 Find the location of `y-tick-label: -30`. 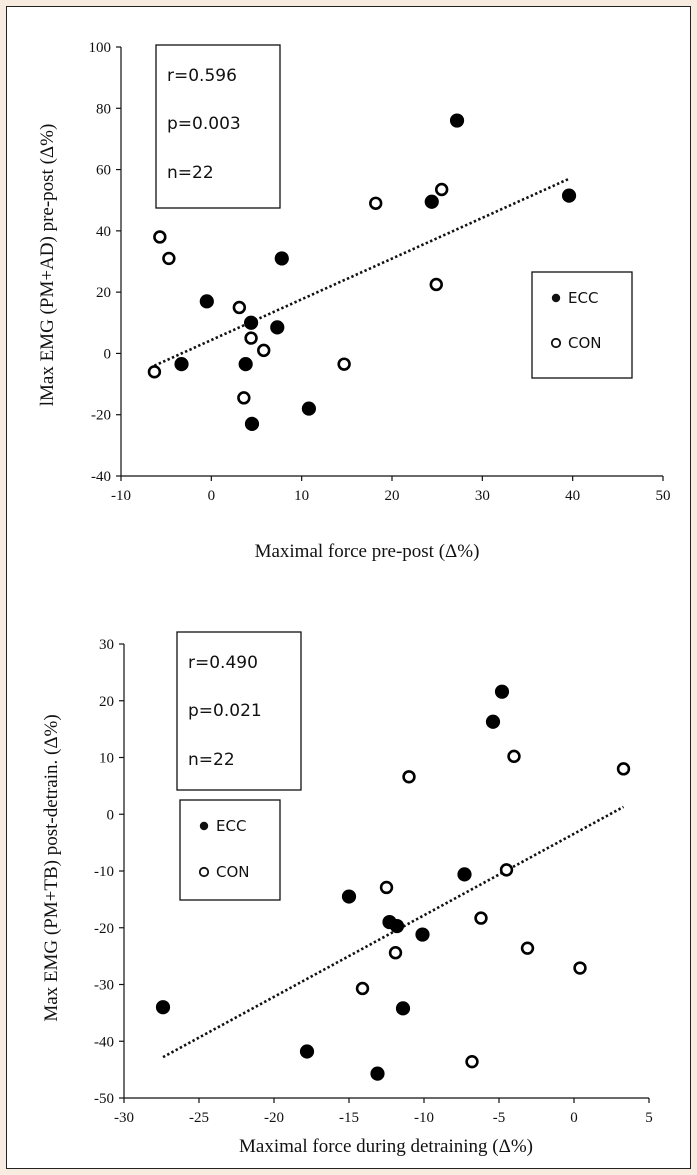

y-tick-label: -30 is located at coordinates (104, 986).